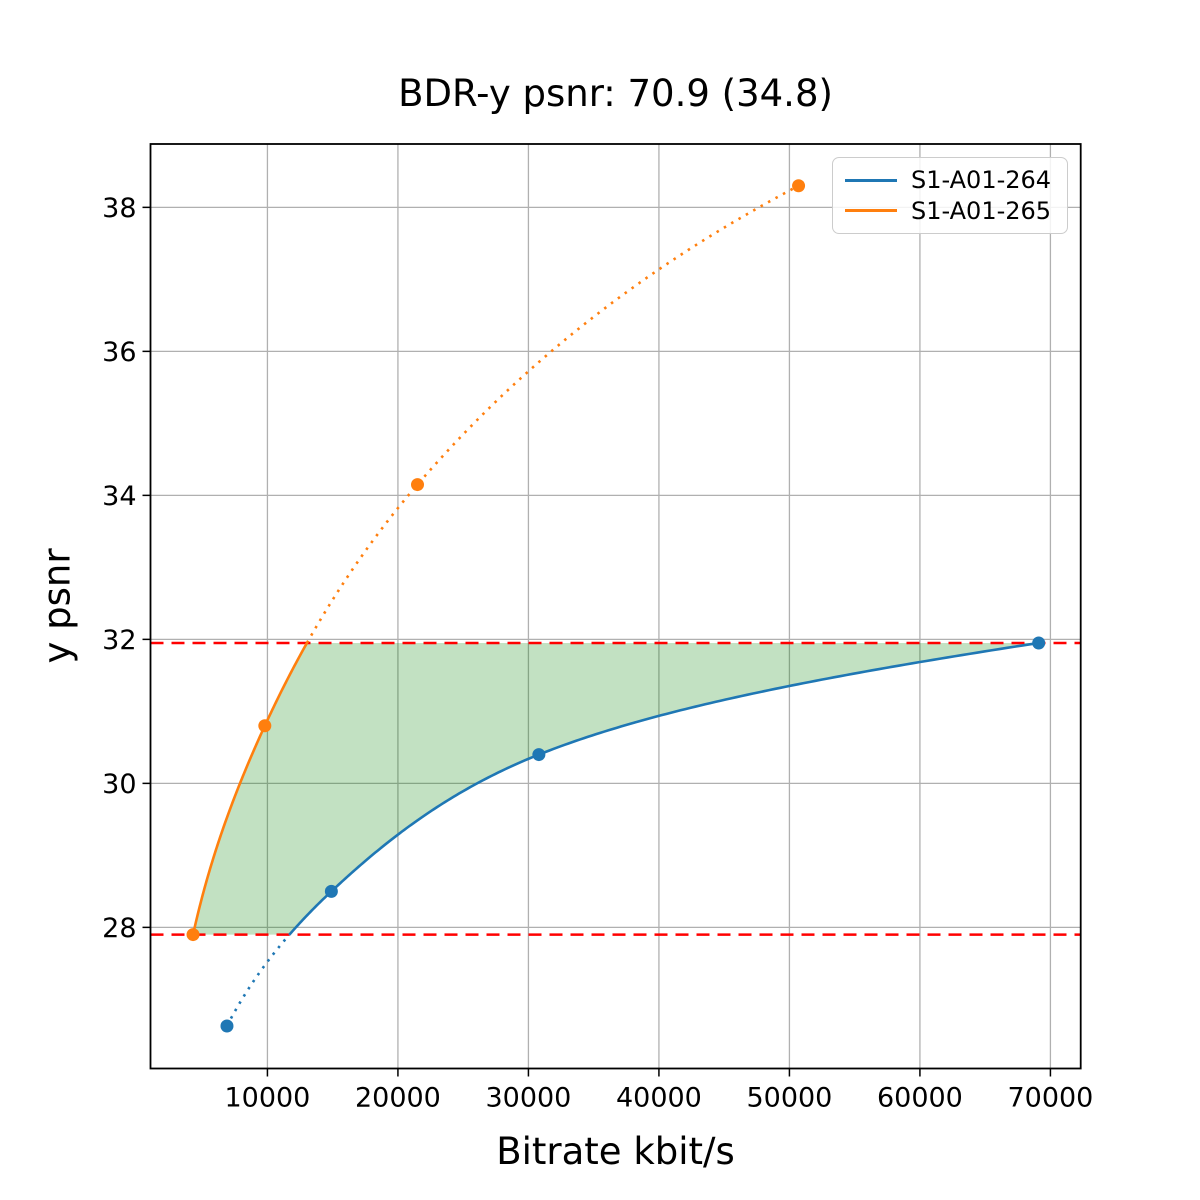  I want to click on legend-item-265: S1-A01-265, so click(950, 211).